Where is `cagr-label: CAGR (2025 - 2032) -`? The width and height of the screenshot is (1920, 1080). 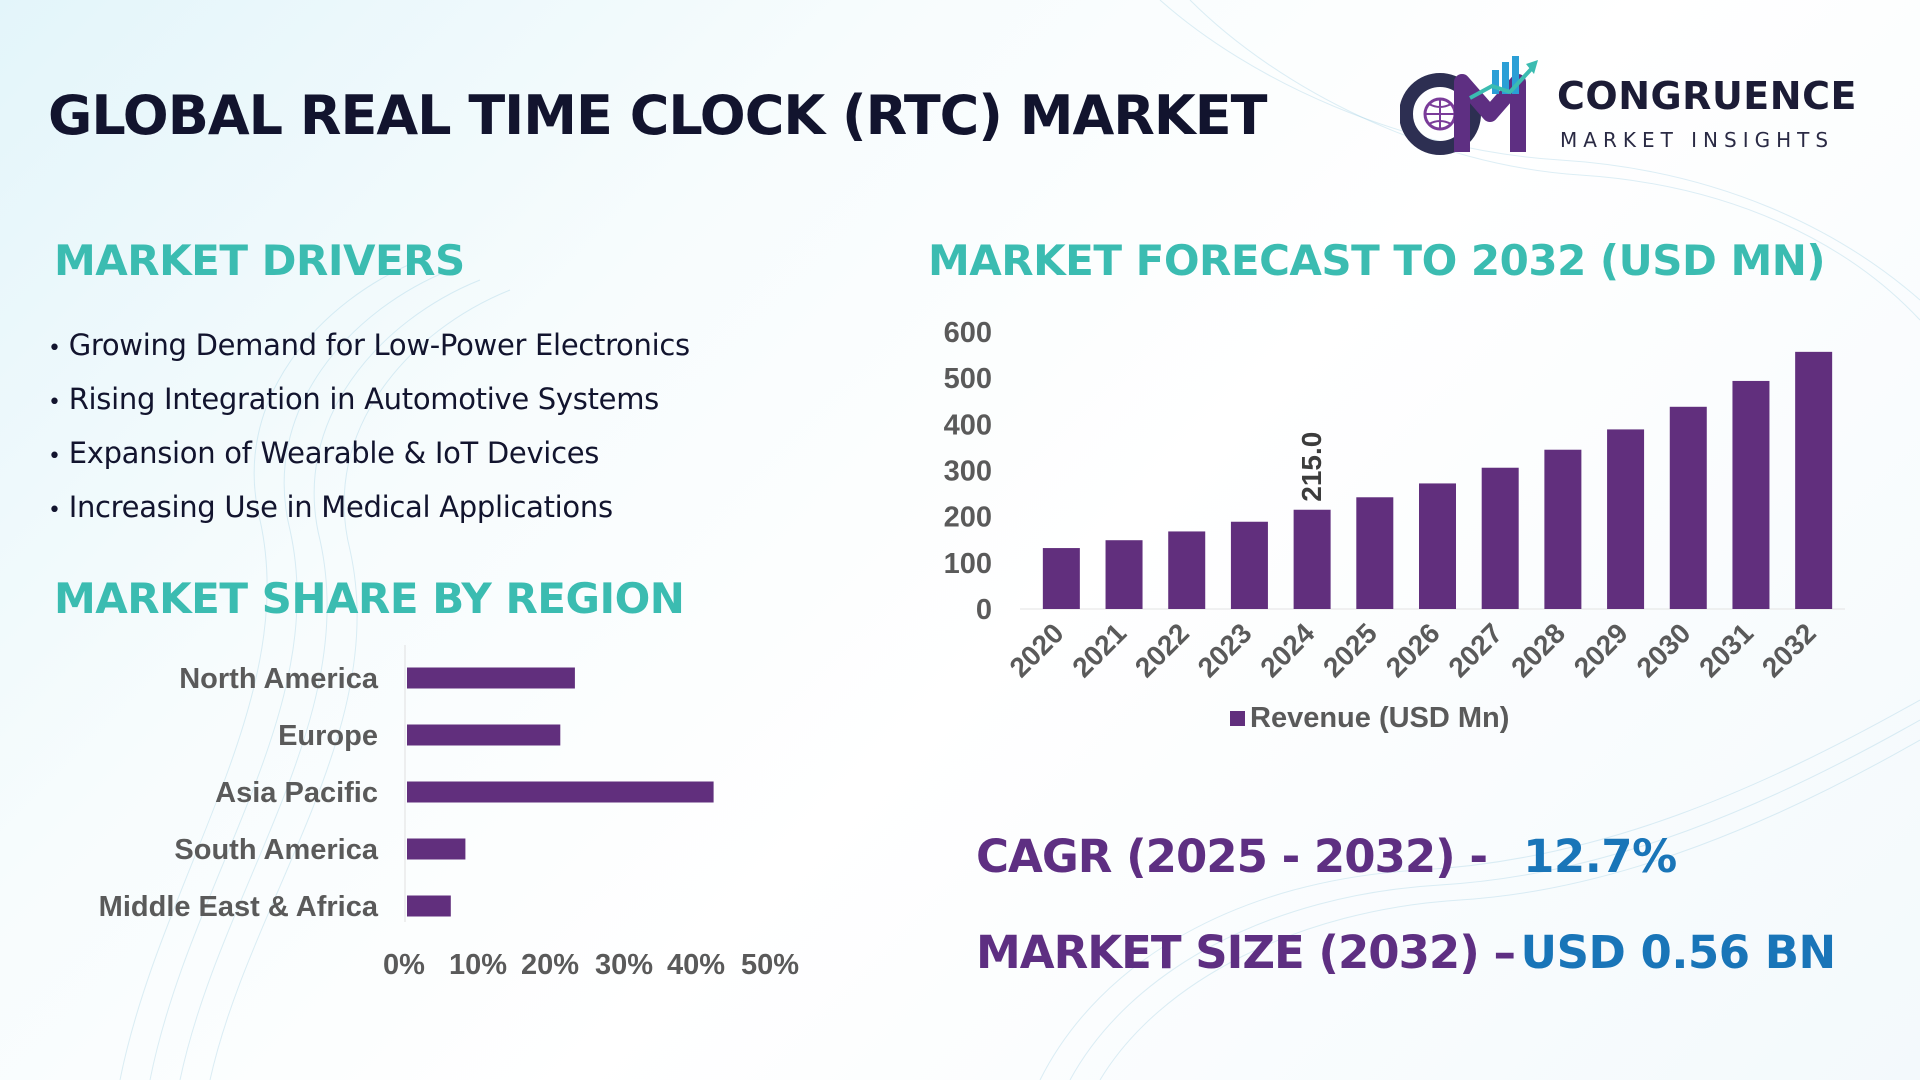
cagr-label: CAGR (2025 - 2032) - is located at coordinates (1232, 856).